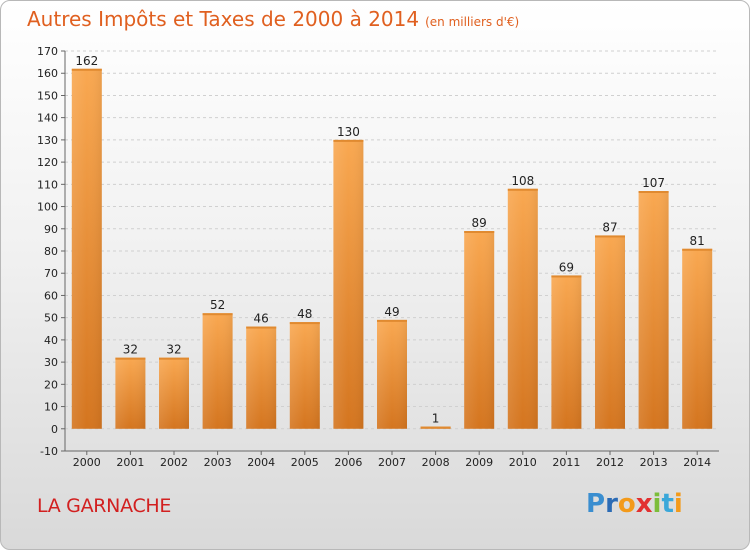 This screenshot has width=750, height=550. I want to click on x-tick-label: 2006, so click(348, 462).